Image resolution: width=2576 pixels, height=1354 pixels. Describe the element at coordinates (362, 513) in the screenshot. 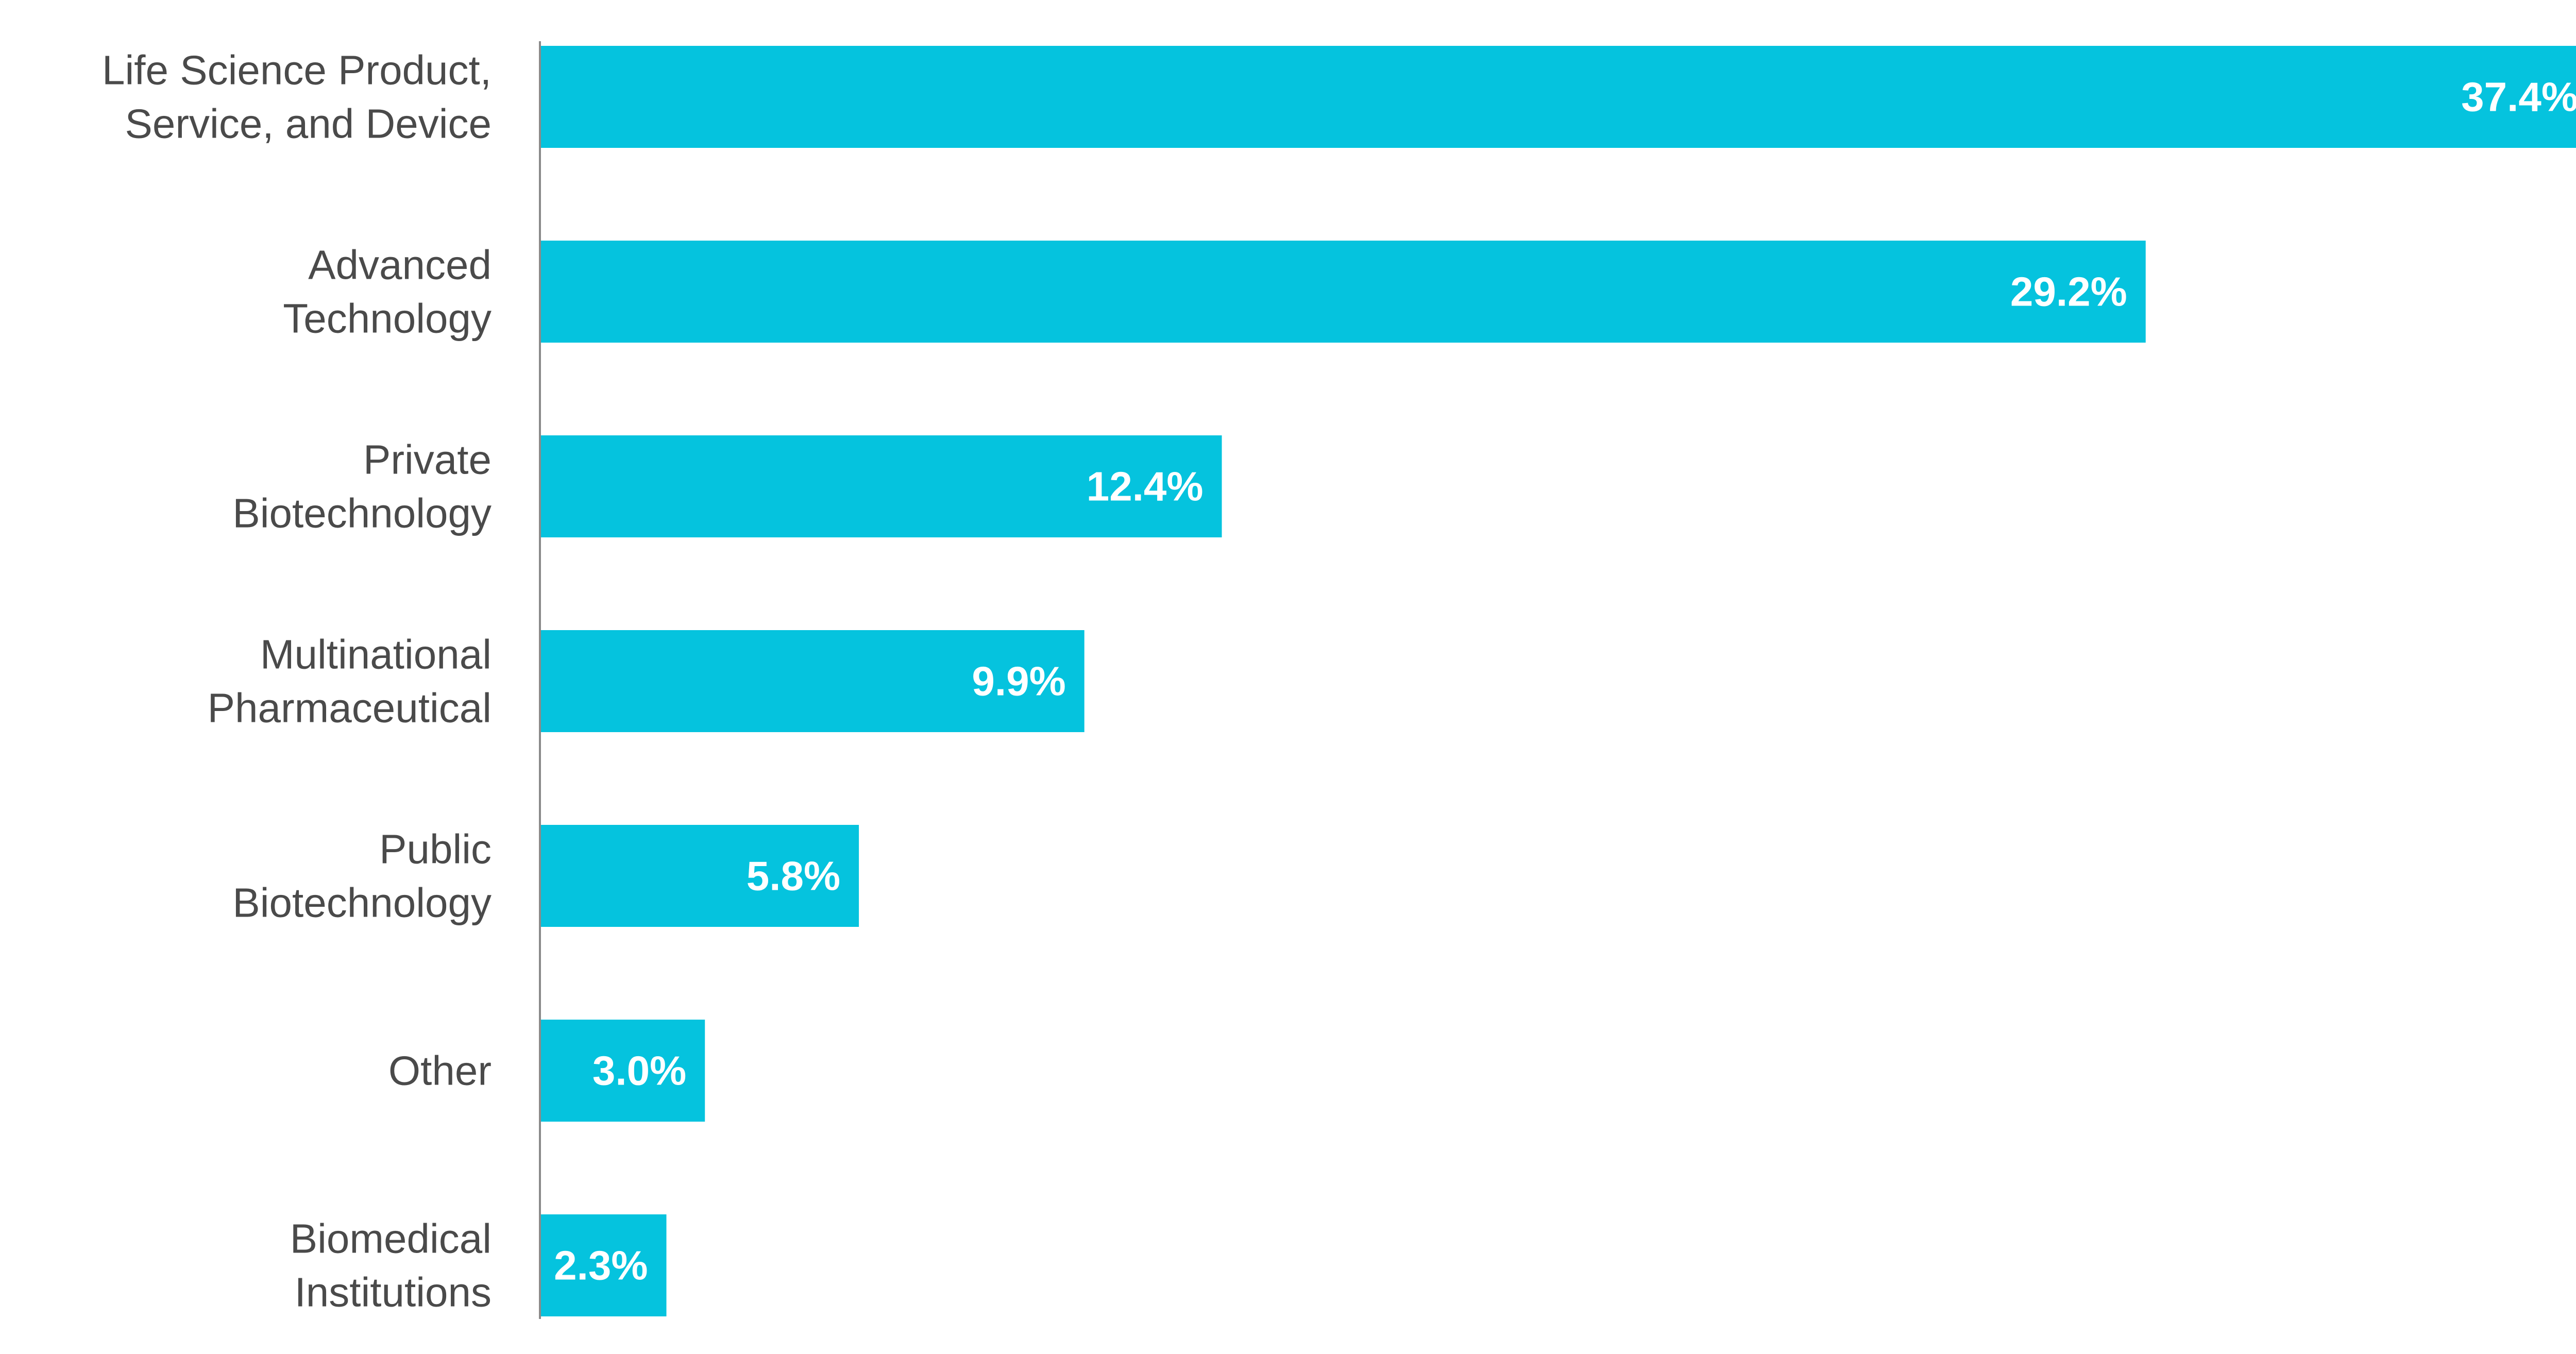

I see `category-label-2-line-1: Biotechnology` at that location.